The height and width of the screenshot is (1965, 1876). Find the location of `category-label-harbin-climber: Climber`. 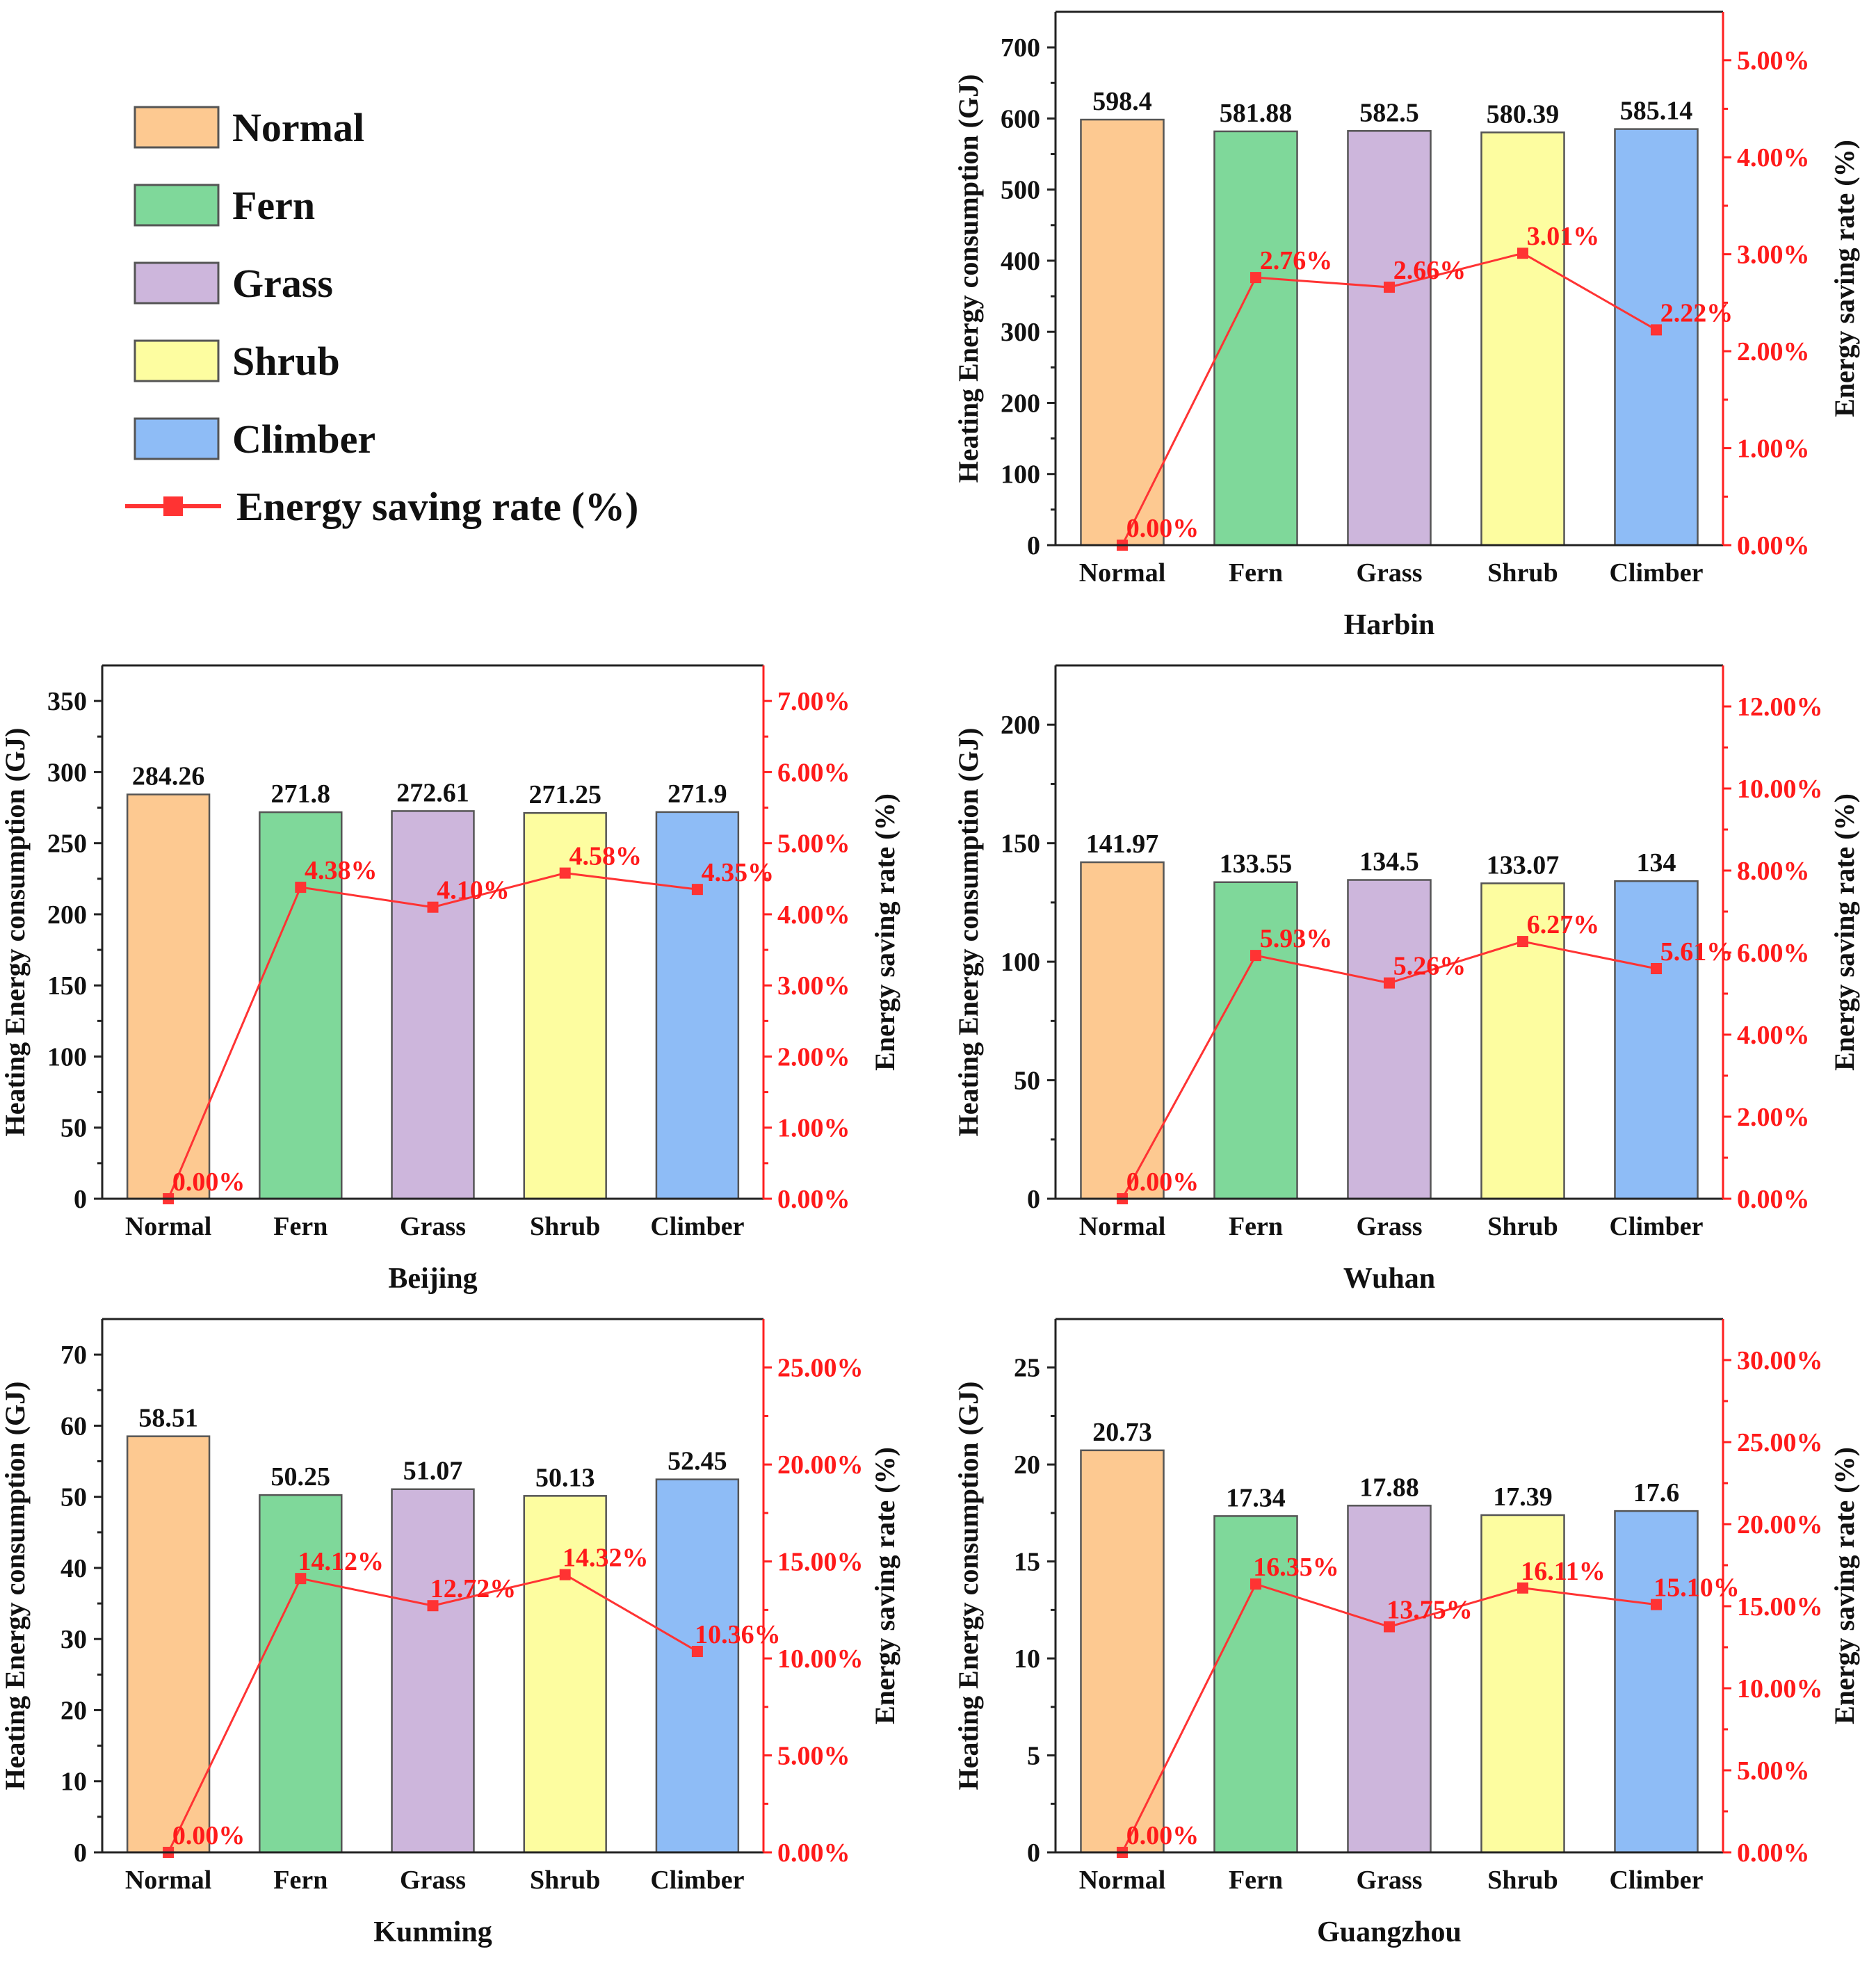

category-label-harbin-climber: Climber is located at coordinates (1656, 573).